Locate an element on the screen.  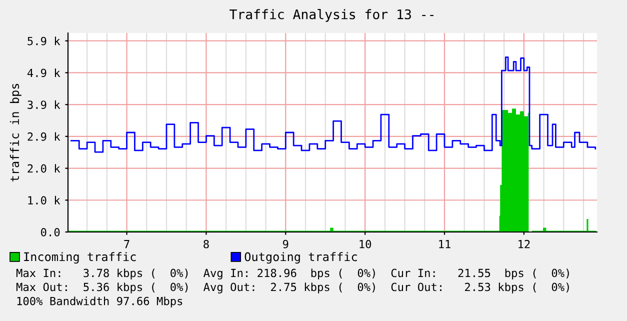
x-tick-label: 8 is located at coordinates (206, 244).